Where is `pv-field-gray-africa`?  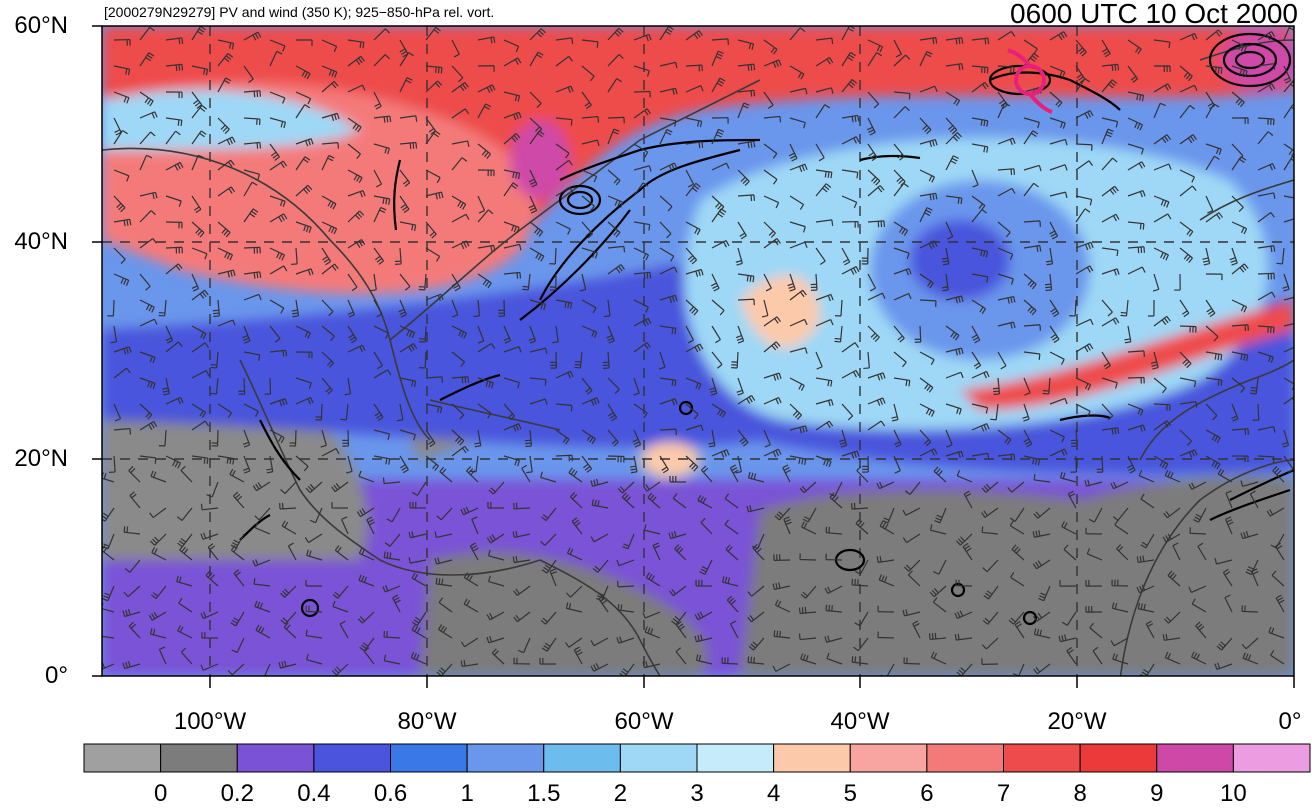
pv-field-gray-africa is located at coordinates (1017, 576).